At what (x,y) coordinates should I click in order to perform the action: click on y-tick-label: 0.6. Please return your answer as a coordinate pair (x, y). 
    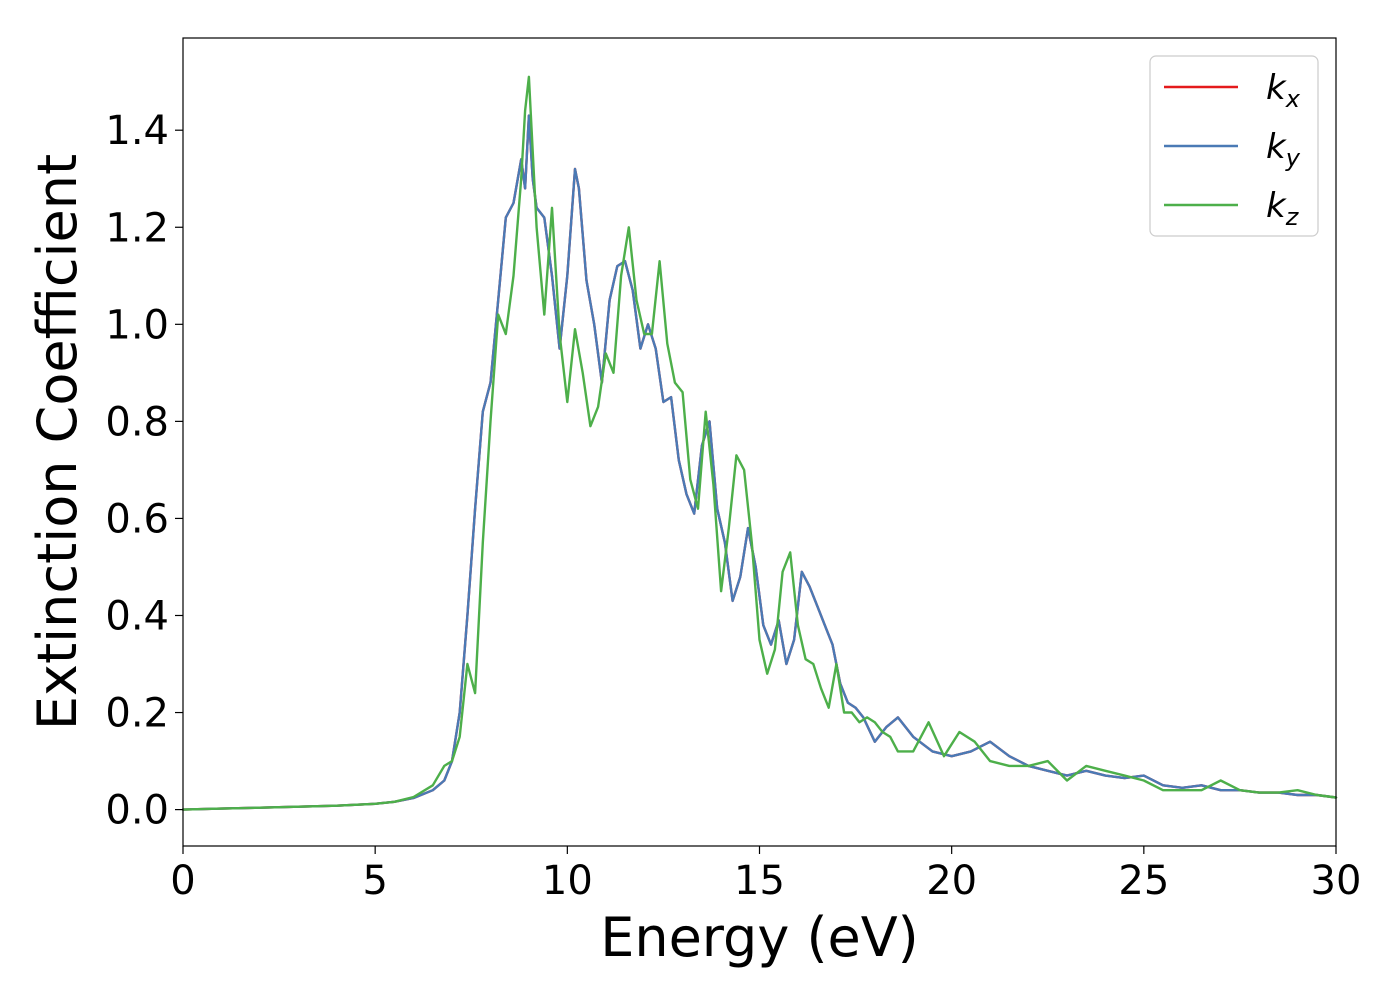
    Looking at the image, I should click on (137, 519).